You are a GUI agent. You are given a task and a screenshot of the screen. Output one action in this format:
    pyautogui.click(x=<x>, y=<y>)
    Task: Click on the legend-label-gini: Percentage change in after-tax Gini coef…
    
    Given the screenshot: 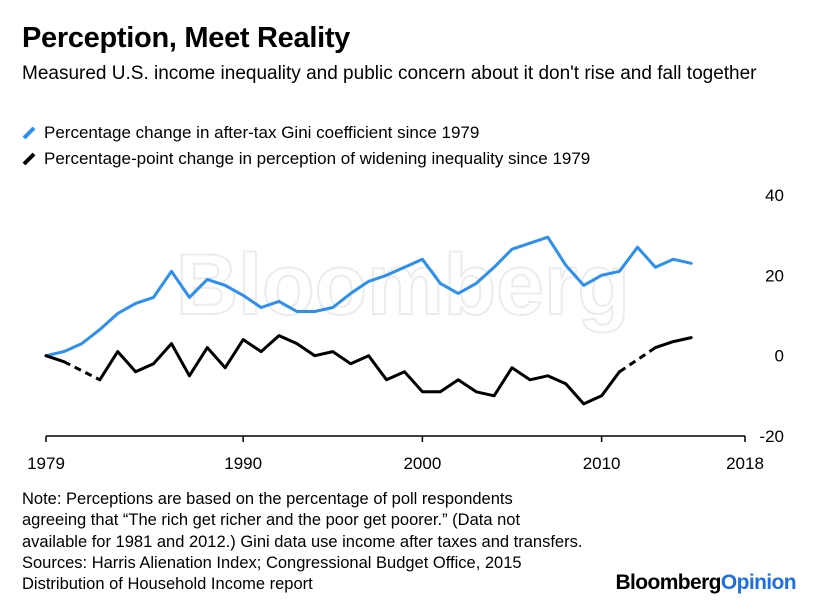 What is the action you would take?
    pyautogui.click(x=262, y=132)
    